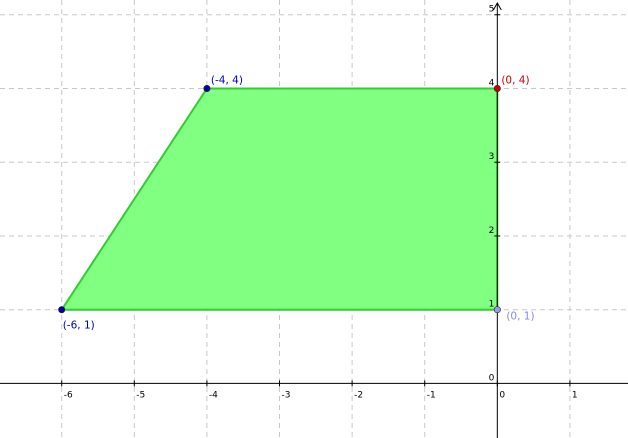 The width and height of the screenshot is (628, 438). What do you see at coordinates (492, 378) in the screenshot?
I see `origin-label: 0` at bounding box center [492, 378].